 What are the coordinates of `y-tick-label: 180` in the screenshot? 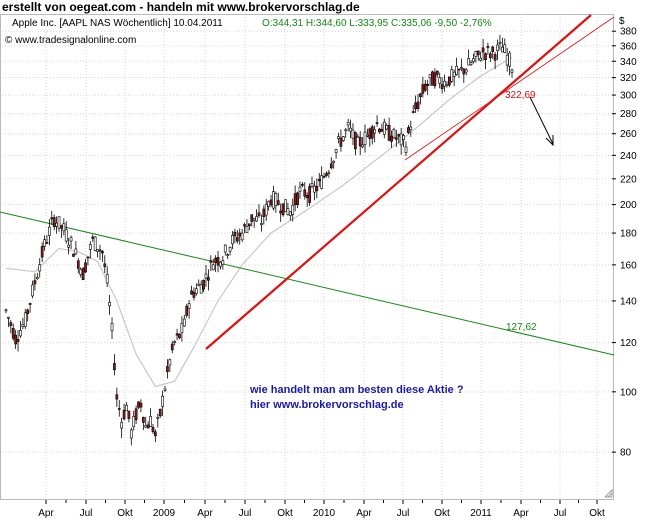 It's located at (628, 234).